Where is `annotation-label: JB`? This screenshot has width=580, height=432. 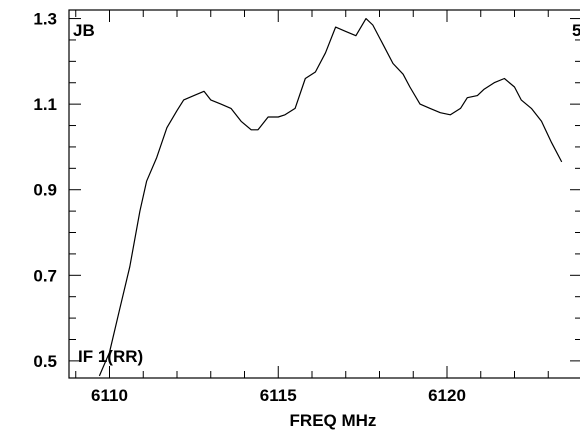
annotation-label: JB is located at coordinates (84, 30).